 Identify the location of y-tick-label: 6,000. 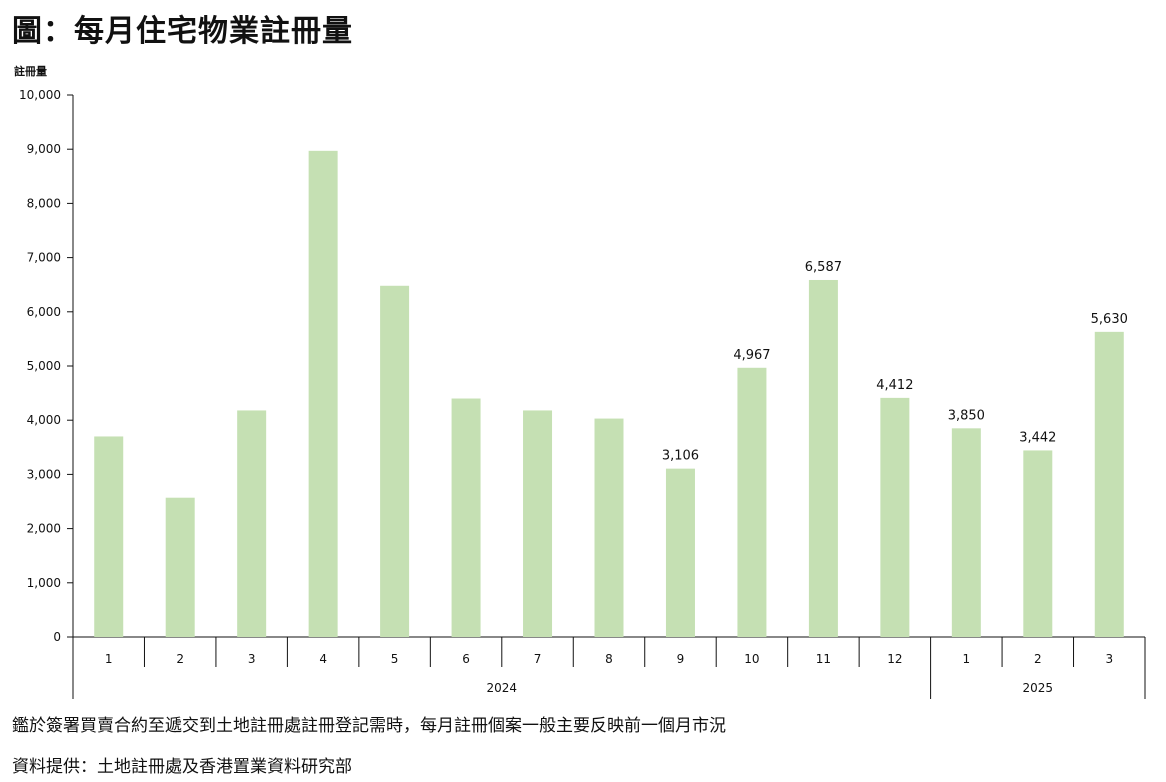
(44, 312).